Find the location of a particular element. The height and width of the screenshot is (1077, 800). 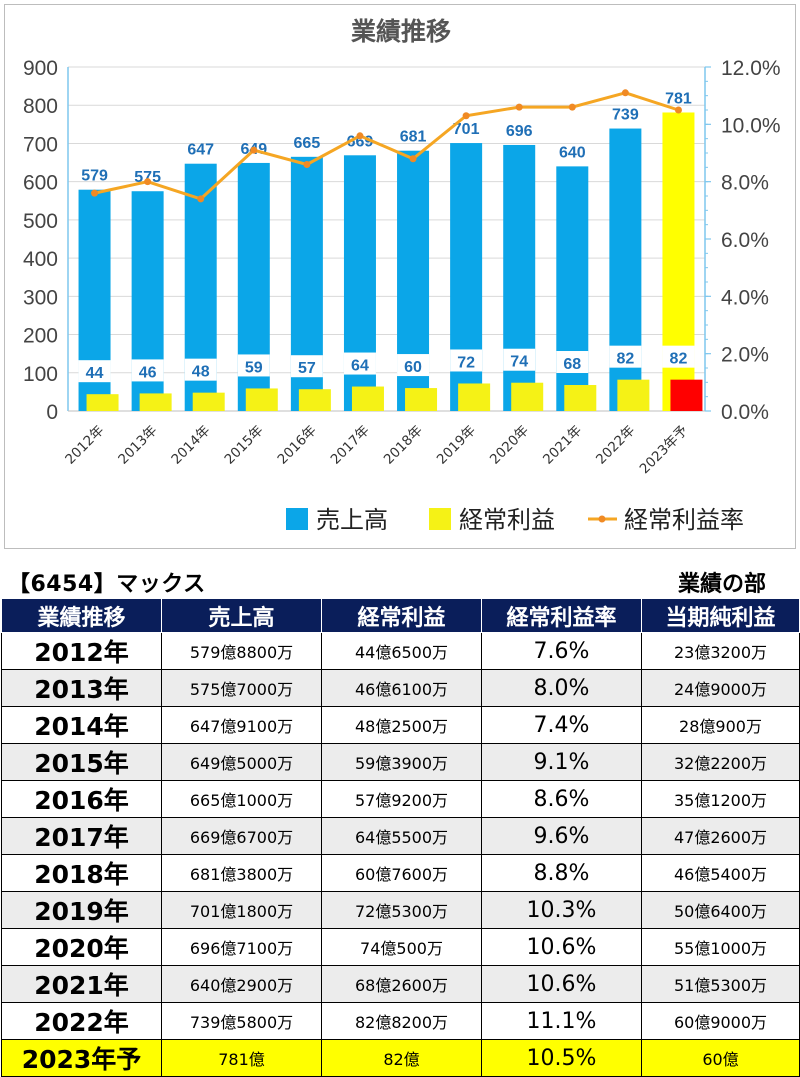

year-cell: 2018年 is located at coordinates (81, 873).